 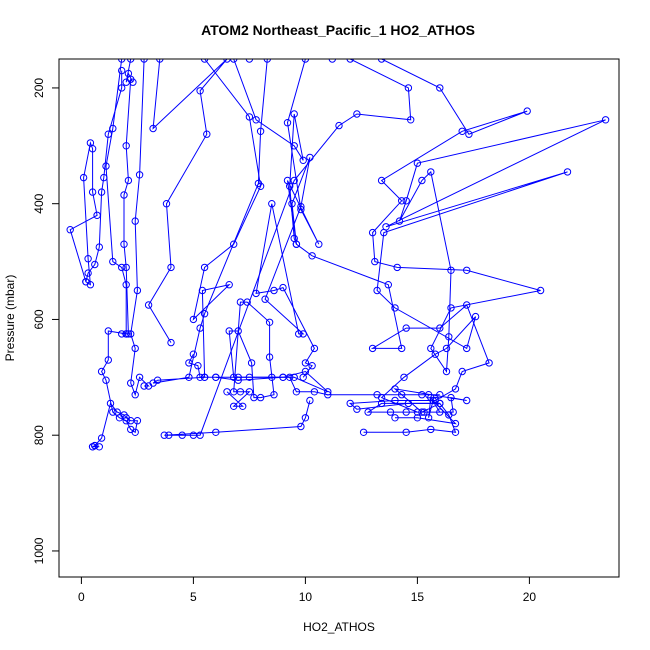 What do you see at coordinates (39, 435) in the screenshot?
I see `y-tick-label: 800` at bounding box center [39, 435].